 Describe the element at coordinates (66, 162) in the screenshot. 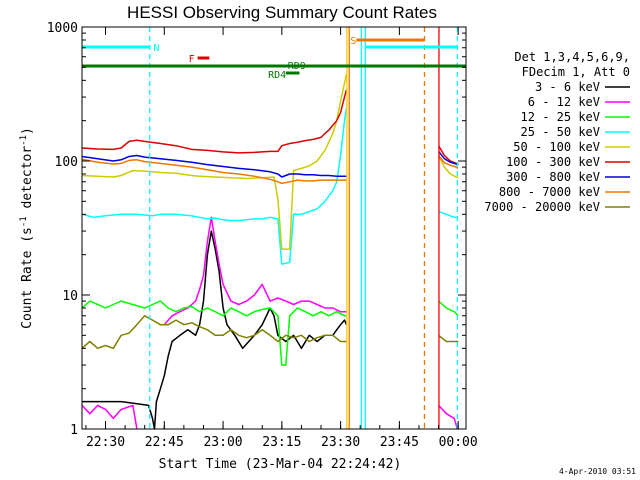

I see `y-tick-label: 100` at that location.